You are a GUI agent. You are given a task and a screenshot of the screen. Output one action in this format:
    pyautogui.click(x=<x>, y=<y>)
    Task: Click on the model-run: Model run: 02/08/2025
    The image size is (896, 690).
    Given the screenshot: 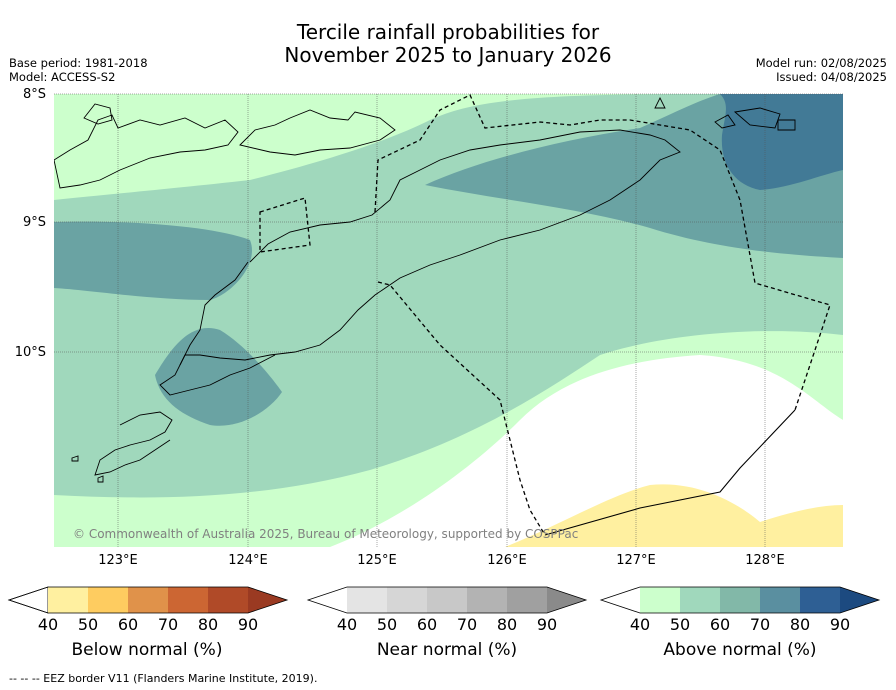 What is the action you would take?
    pyautogui.click(x=821, y=63)
    